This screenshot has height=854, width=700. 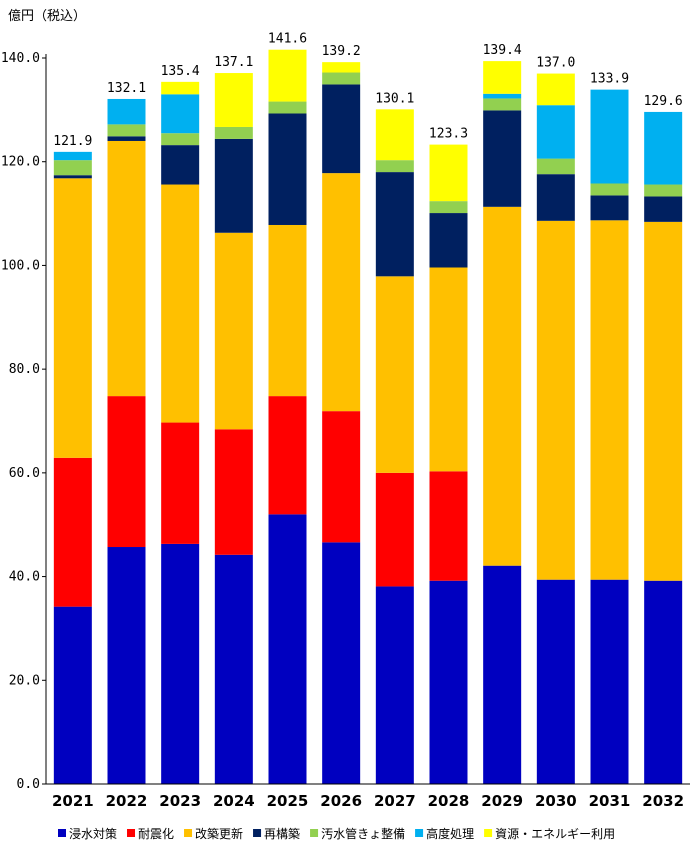 What do you see at coordinates (93, 834) in the screenshot?
I see `legend-label: 浸水対策` at bounding box center [93, 834].